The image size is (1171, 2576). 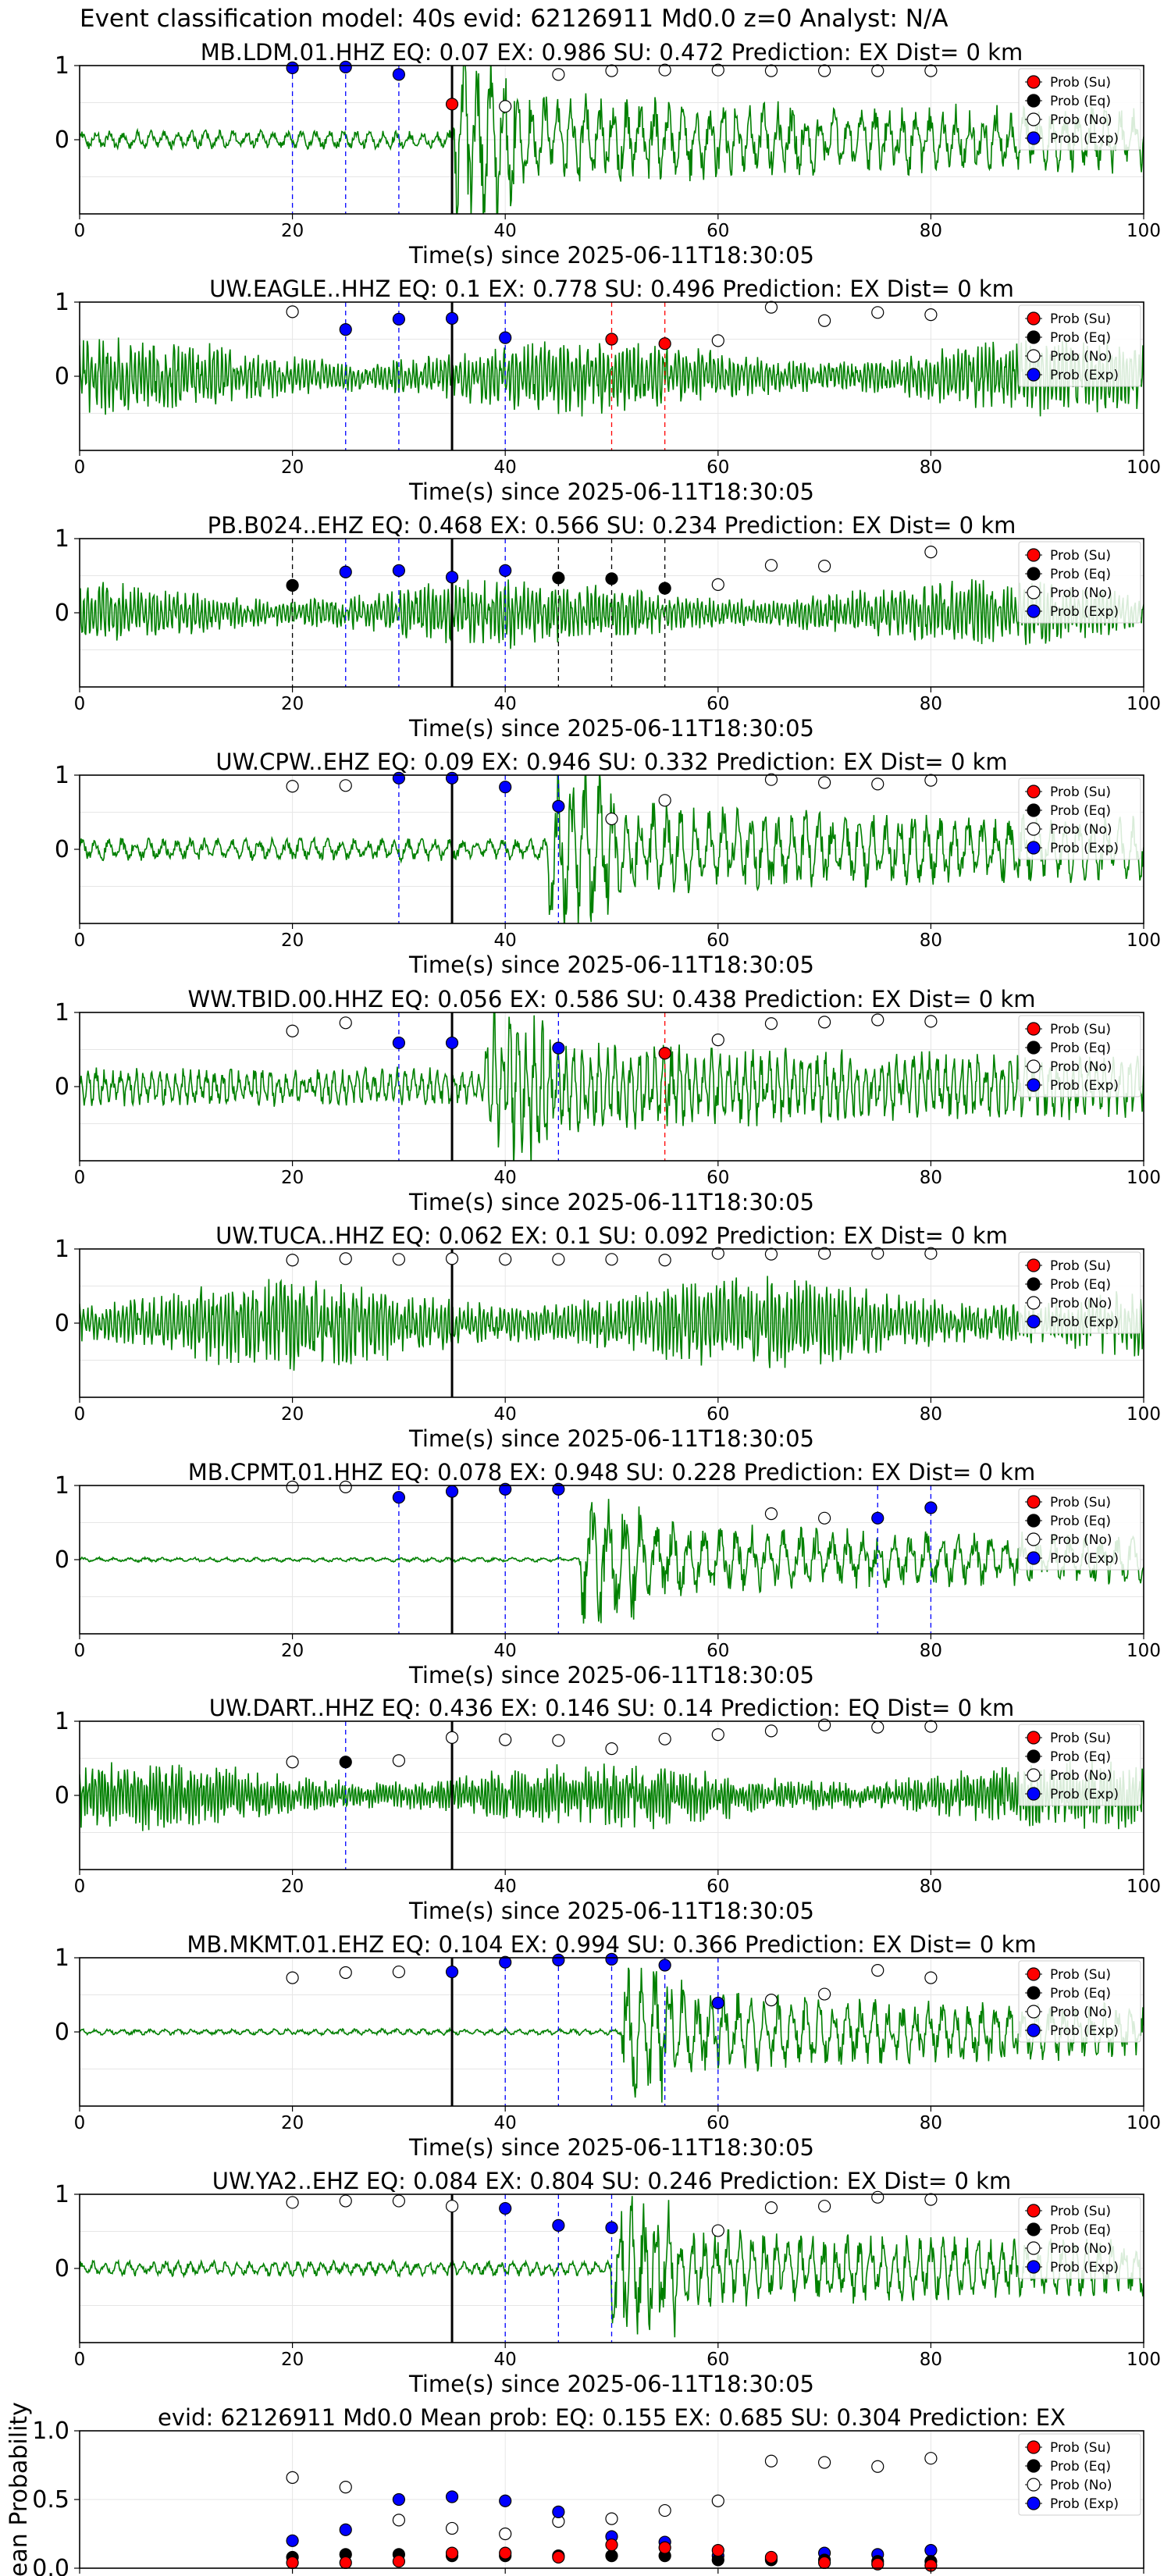 I want to click on y-tick-label: 0.5, so click(x=51, y=2500).